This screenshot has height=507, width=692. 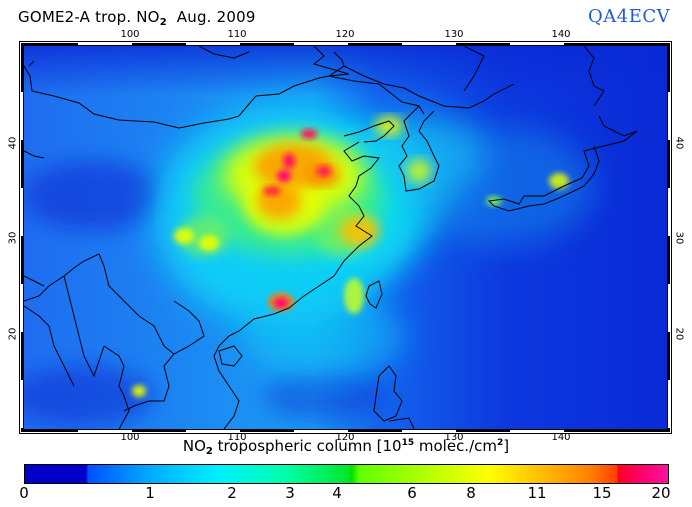 I want to click on colorbar-title-text: ], so click(x=506, y=446).